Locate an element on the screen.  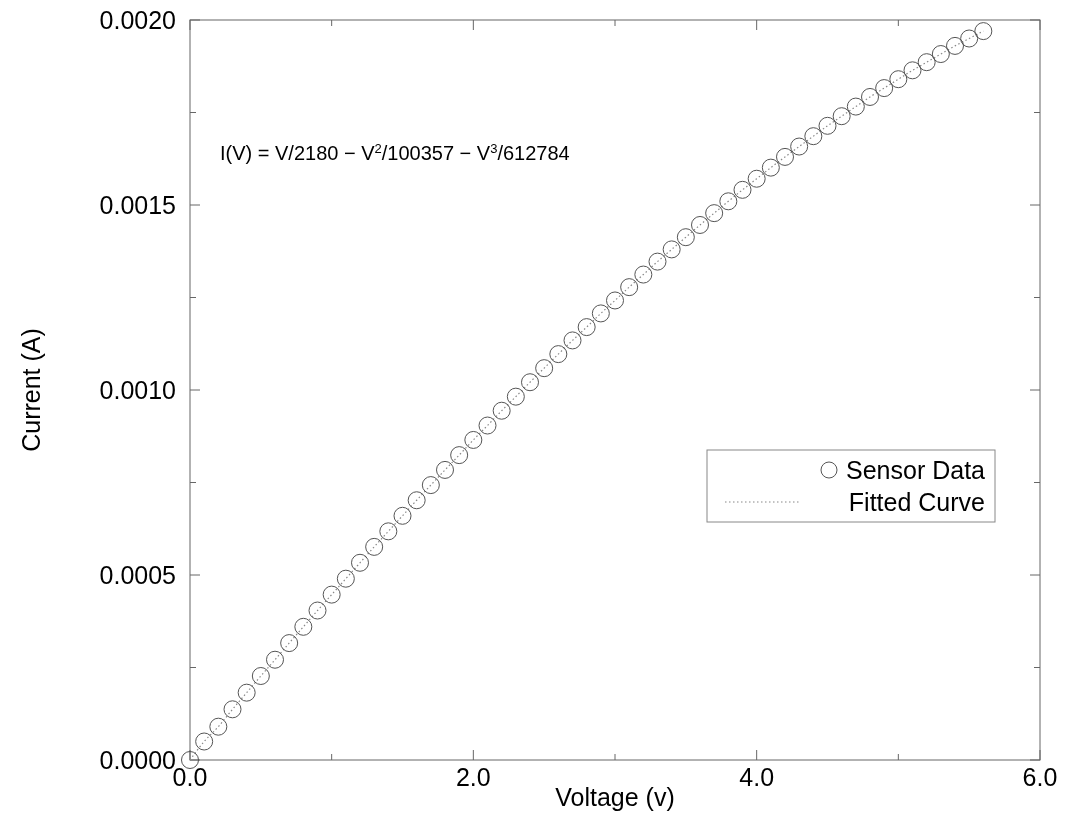
legend-label: Fitted Curve is located at coordinates (916, 501).